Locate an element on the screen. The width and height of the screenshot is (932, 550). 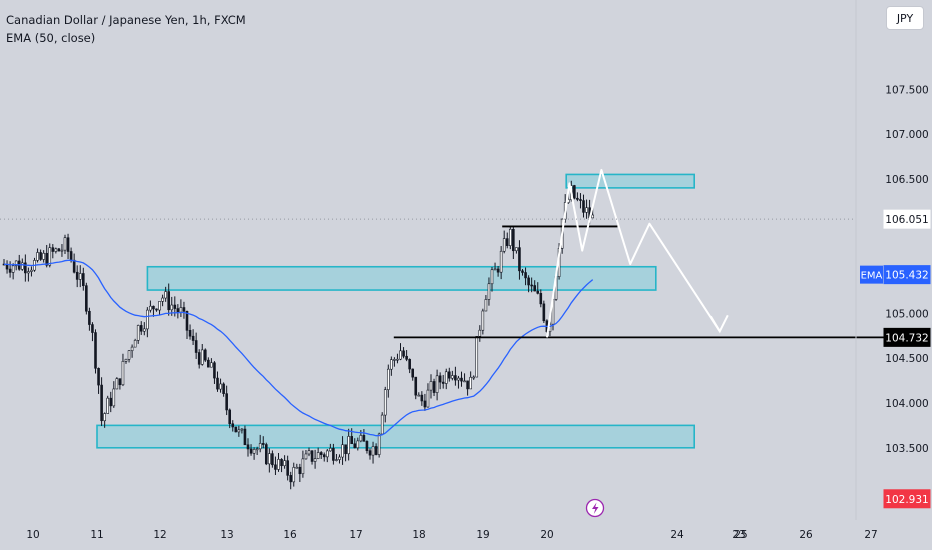
price-label-2: 104.732 is located at coordinates (906, 338).